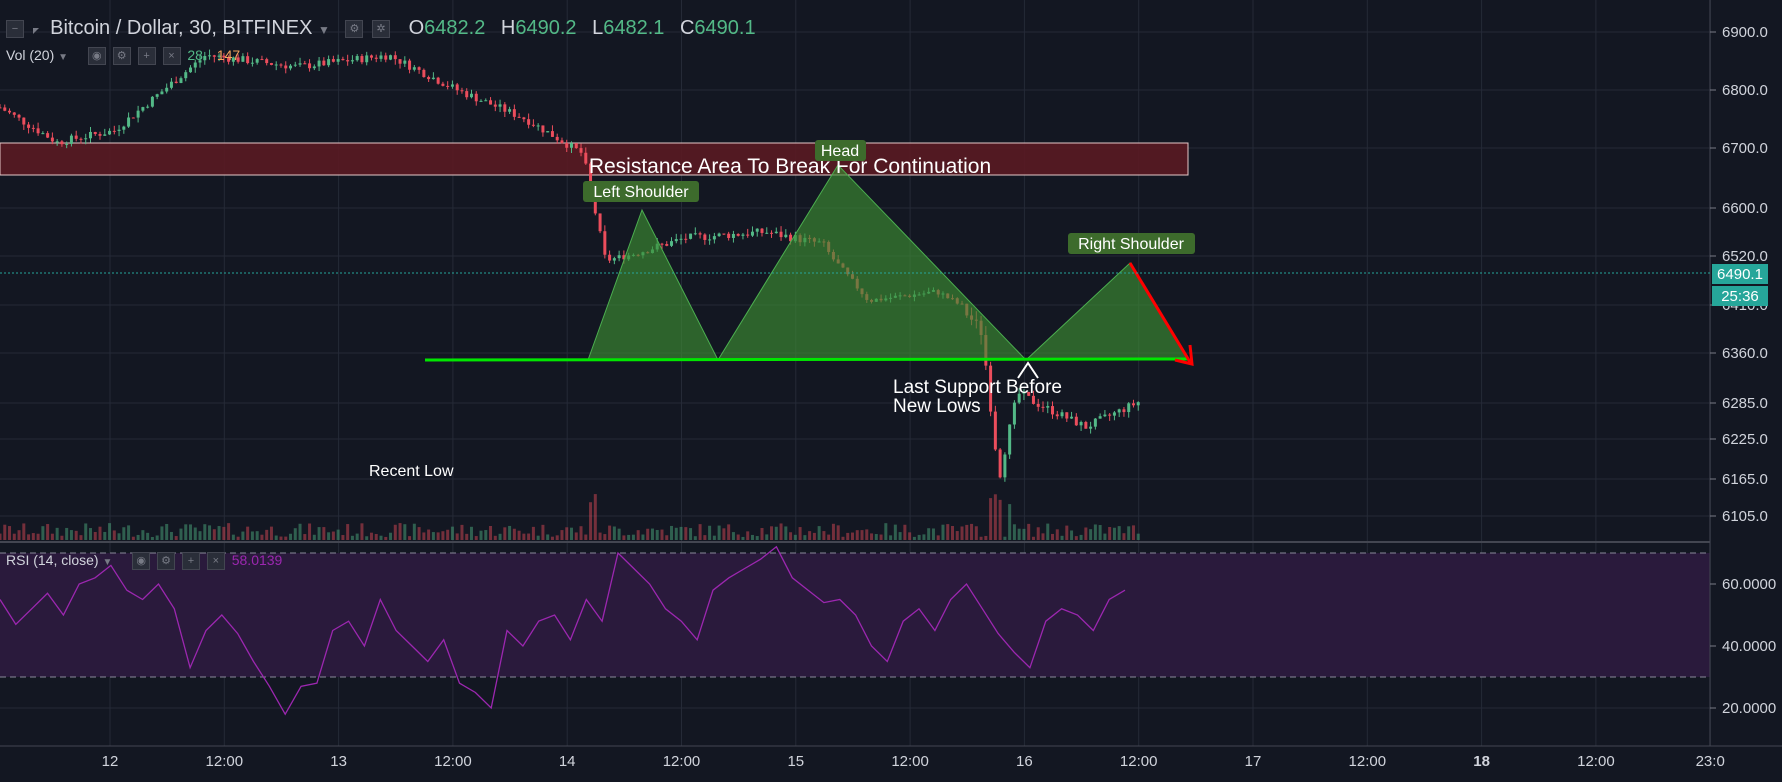 Image resolution: width=1782 pixels, height=782 pixels. I want to click on resistance-zone, so click(594, 159).